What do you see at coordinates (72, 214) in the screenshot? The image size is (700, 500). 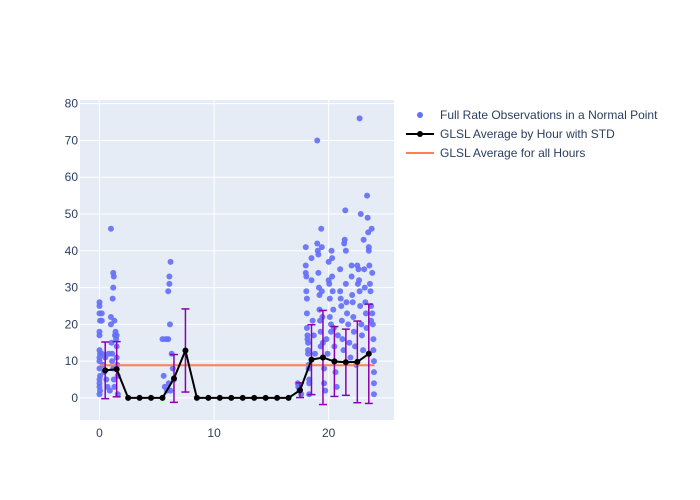 I see `y-tick-label: 50` at bounding box center [72, 214].